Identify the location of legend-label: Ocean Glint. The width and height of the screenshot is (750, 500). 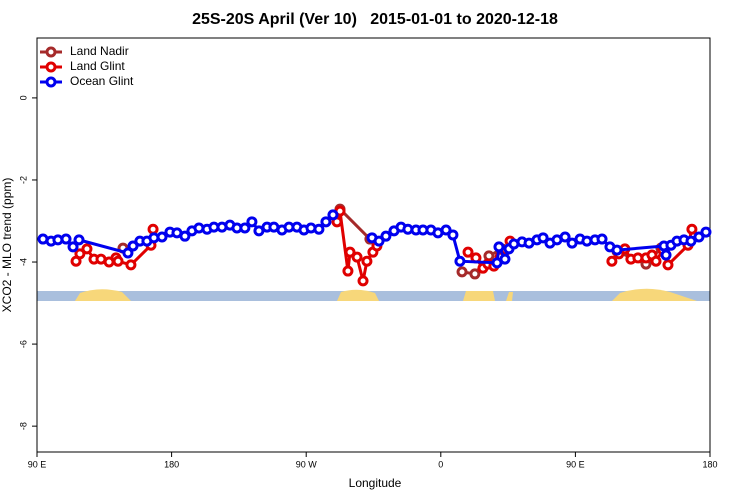
(102, 81).